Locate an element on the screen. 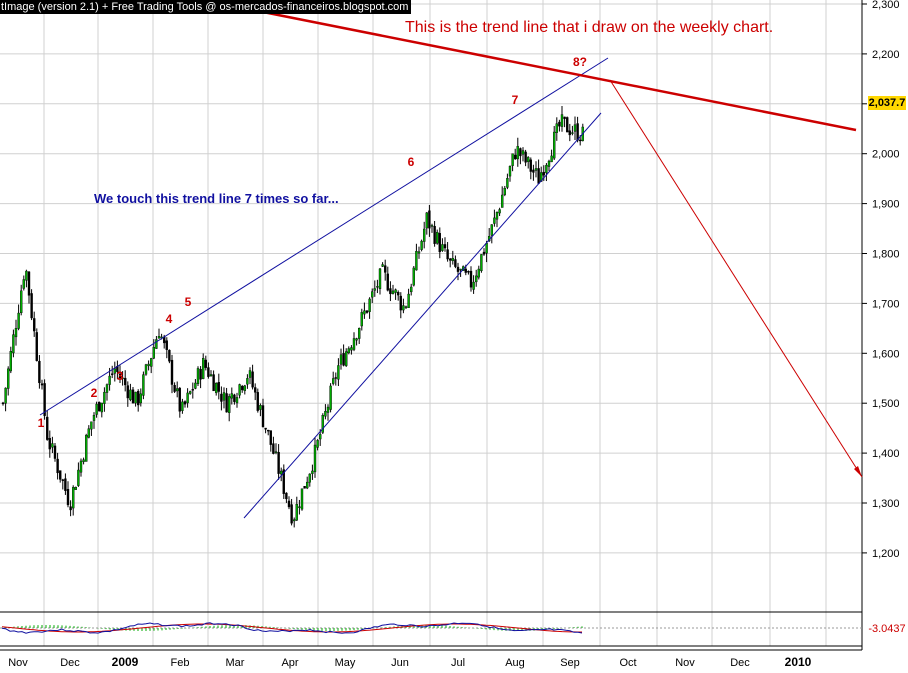 The image size is (908, 673). last-price-label: 2,037.7 is located at coordinates (887, 103).